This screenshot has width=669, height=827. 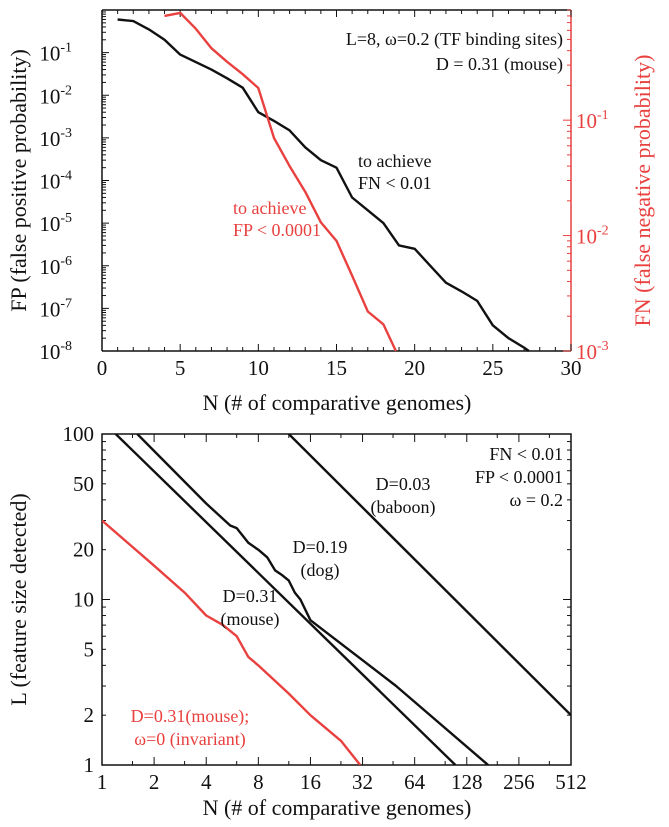 I want to click on bottom-y-axis-label: L (feature size detected), so click(x=18, y=599).